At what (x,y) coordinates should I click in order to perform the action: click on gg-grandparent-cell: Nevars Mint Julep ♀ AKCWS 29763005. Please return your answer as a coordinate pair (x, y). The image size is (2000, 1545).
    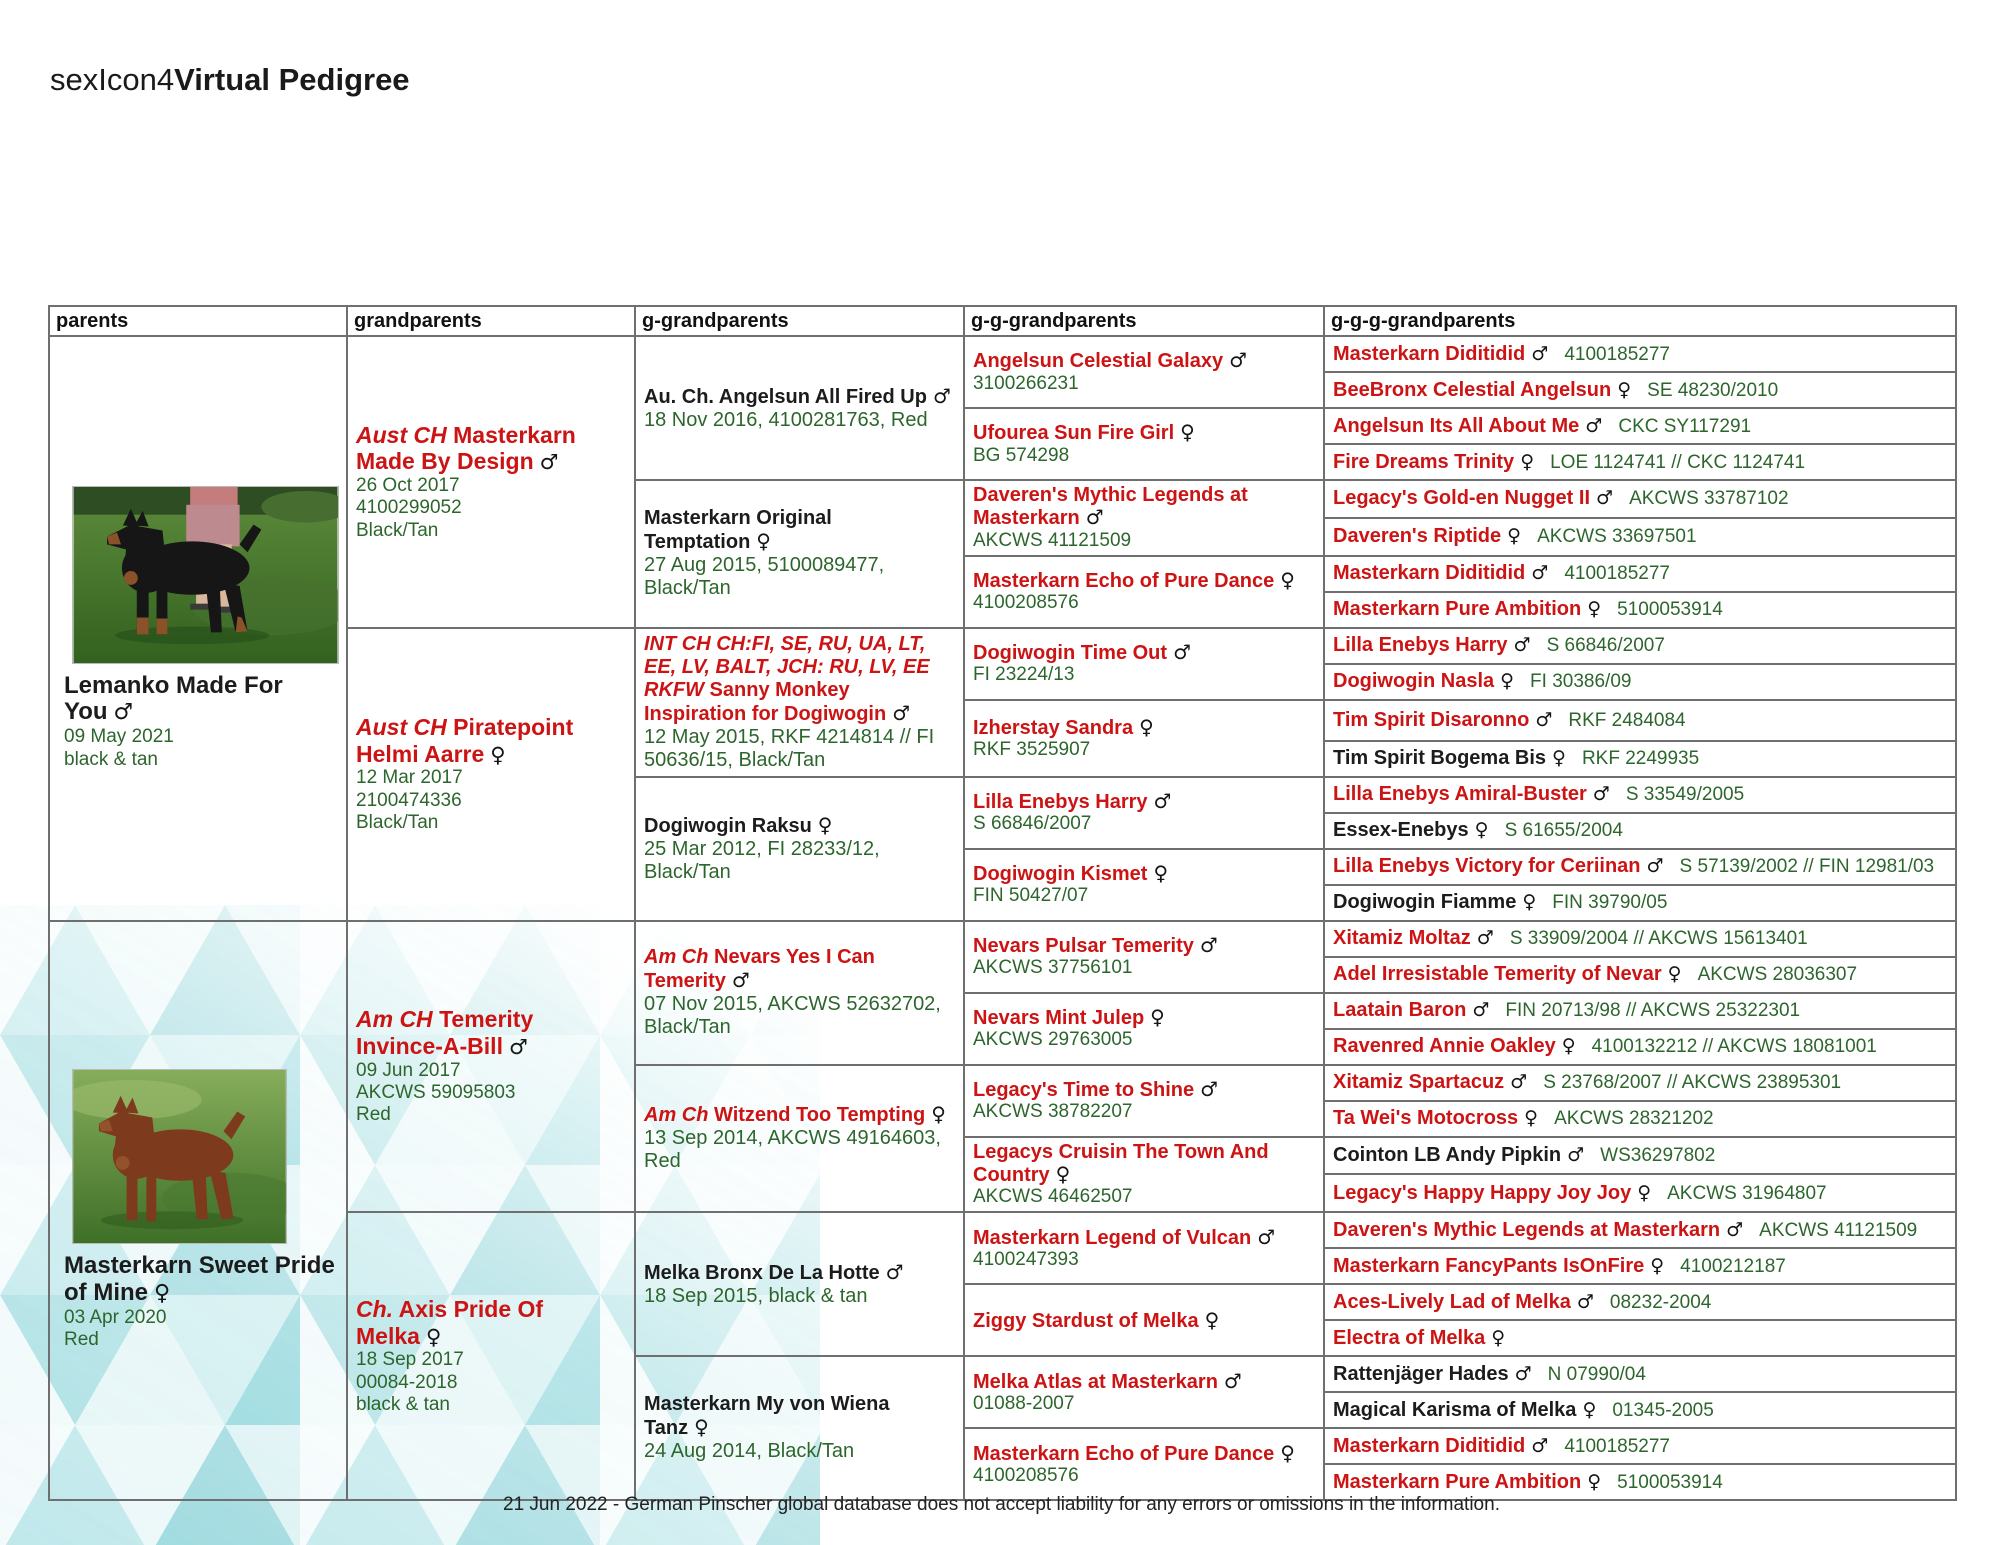
    Looking at the image, I should click on (1144, 1028).